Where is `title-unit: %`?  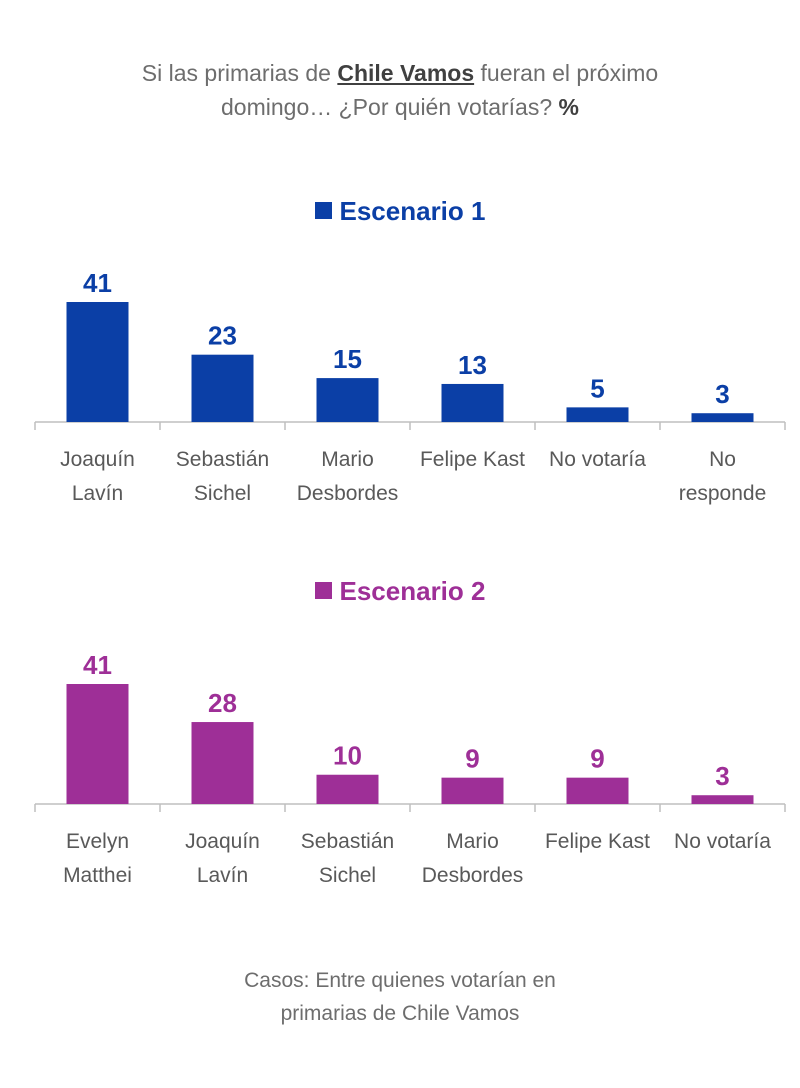
title-unit: % is located at coordinates (568, 107).